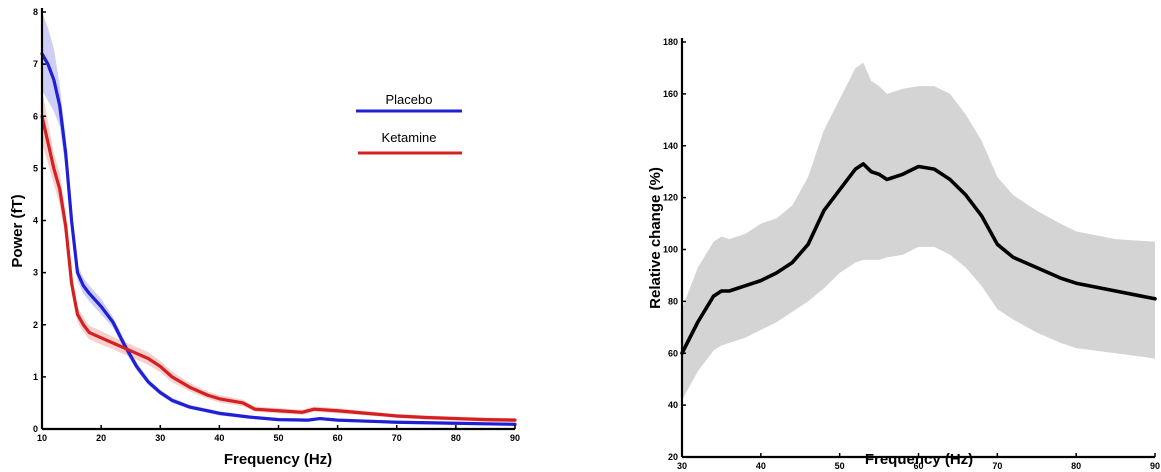  Describe the element at coordinates (101, 438) in the screenshot. I see `x-tick-label: 20` at that location.